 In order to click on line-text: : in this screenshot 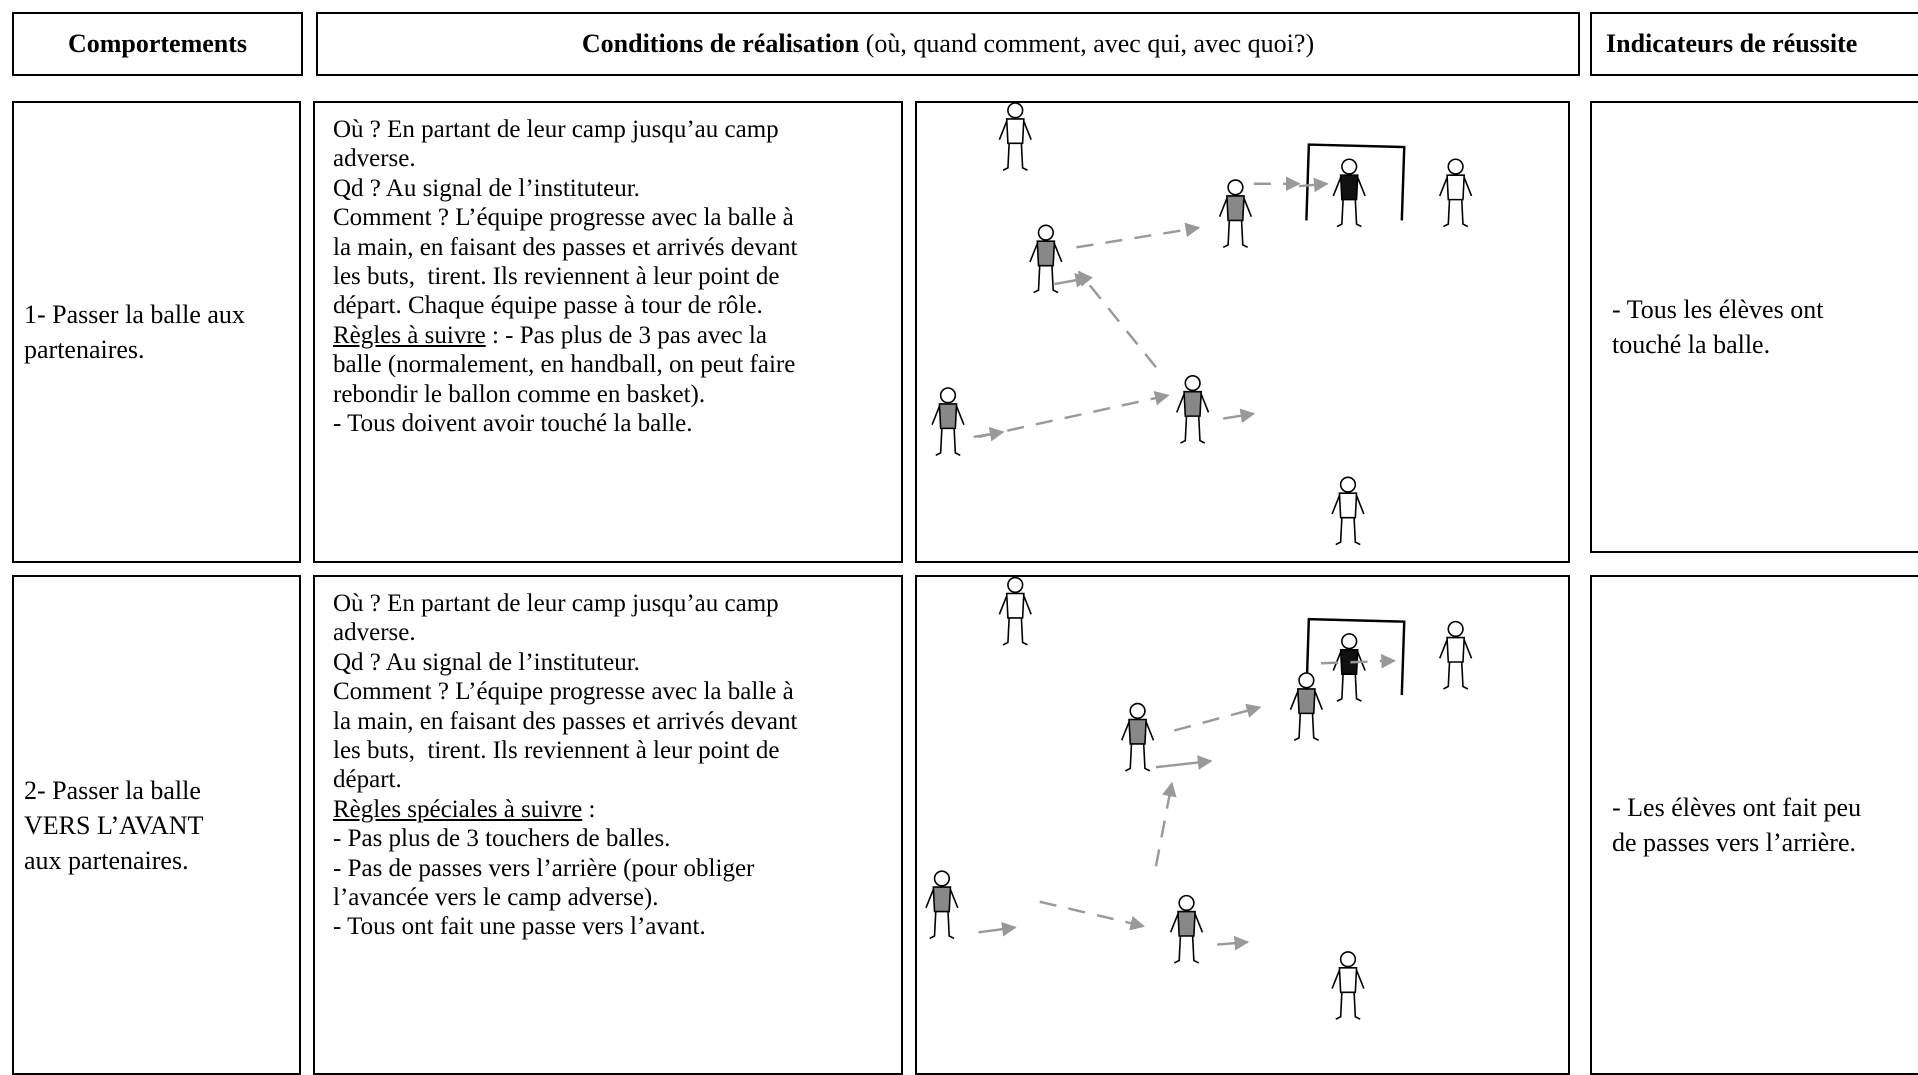, I will do `click(589, 809)`.